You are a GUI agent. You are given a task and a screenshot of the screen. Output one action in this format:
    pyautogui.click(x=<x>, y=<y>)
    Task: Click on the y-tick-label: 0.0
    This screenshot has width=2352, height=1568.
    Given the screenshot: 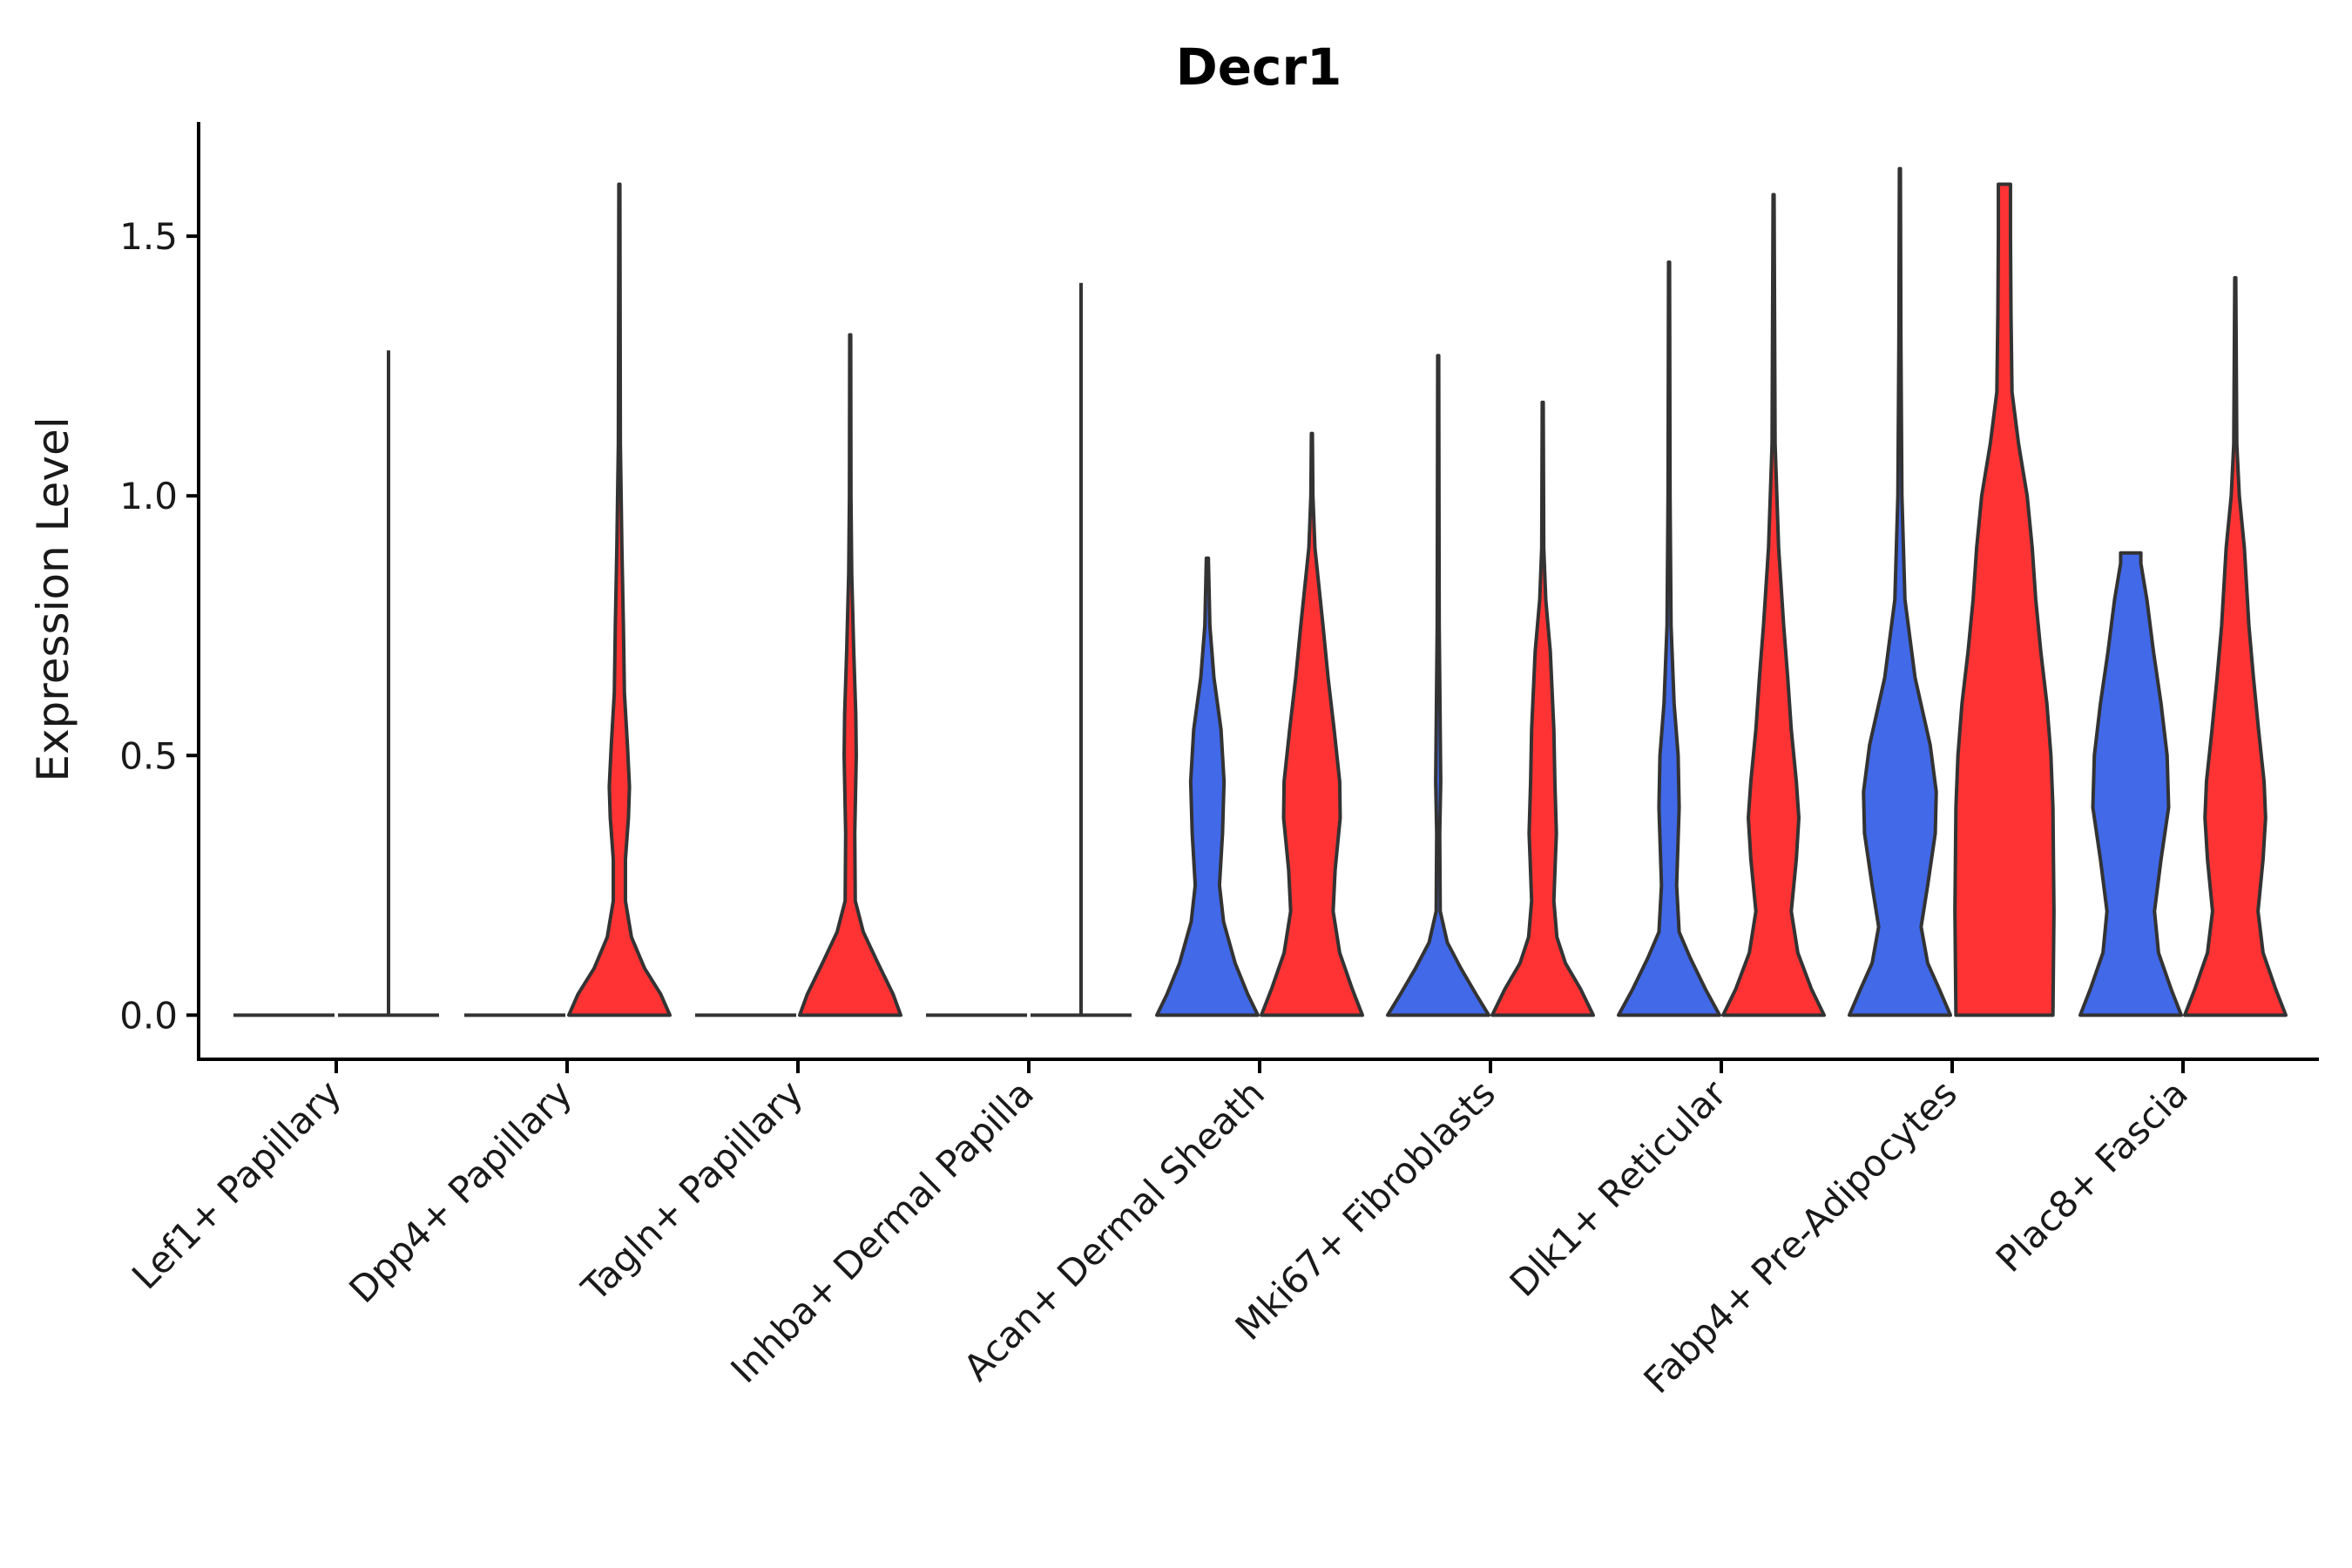 What is the action you would take?
    pyautogui.click(x=148, y=1015)
    